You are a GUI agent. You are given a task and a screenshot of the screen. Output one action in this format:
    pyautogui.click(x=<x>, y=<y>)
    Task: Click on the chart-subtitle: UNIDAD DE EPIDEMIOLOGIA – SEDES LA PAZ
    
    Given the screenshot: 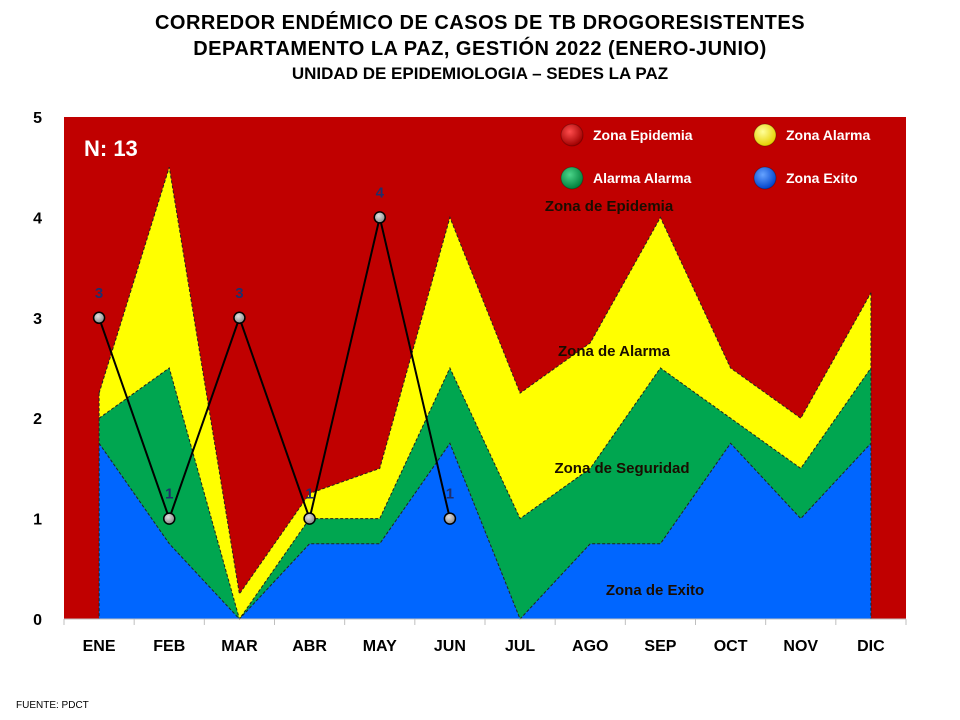 What is the action you would take?
    pyautogui.click(x=480, y=73)
    